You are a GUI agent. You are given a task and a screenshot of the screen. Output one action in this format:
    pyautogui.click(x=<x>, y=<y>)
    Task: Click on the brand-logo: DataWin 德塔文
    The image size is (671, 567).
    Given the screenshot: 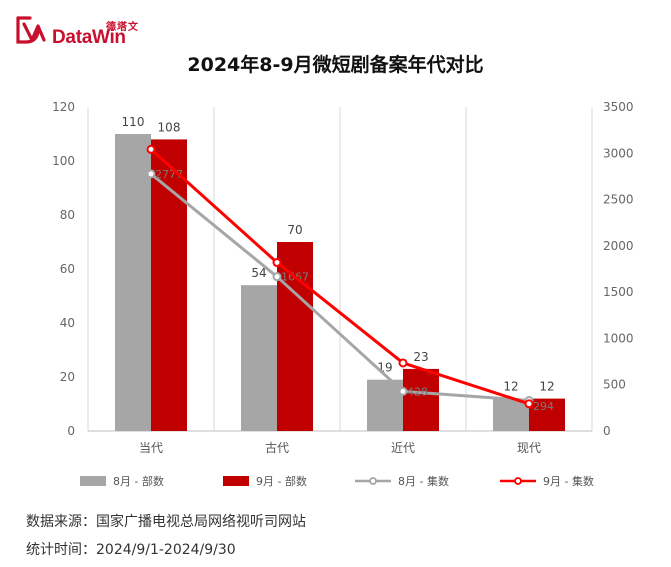 What is the action you would take?
    pyautogui.click(x=94, y=31)
    